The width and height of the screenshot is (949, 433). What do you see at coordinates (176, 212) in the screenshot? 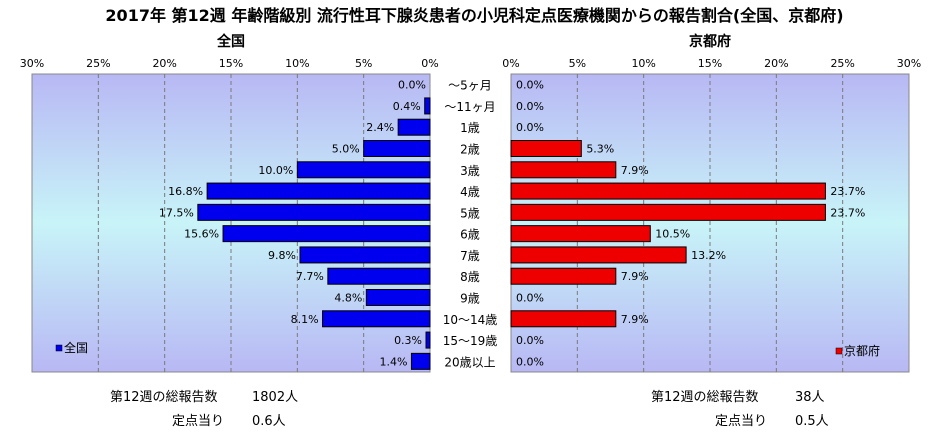
I see `national-data-label: 17.5%` at bounding box center [176, 212].